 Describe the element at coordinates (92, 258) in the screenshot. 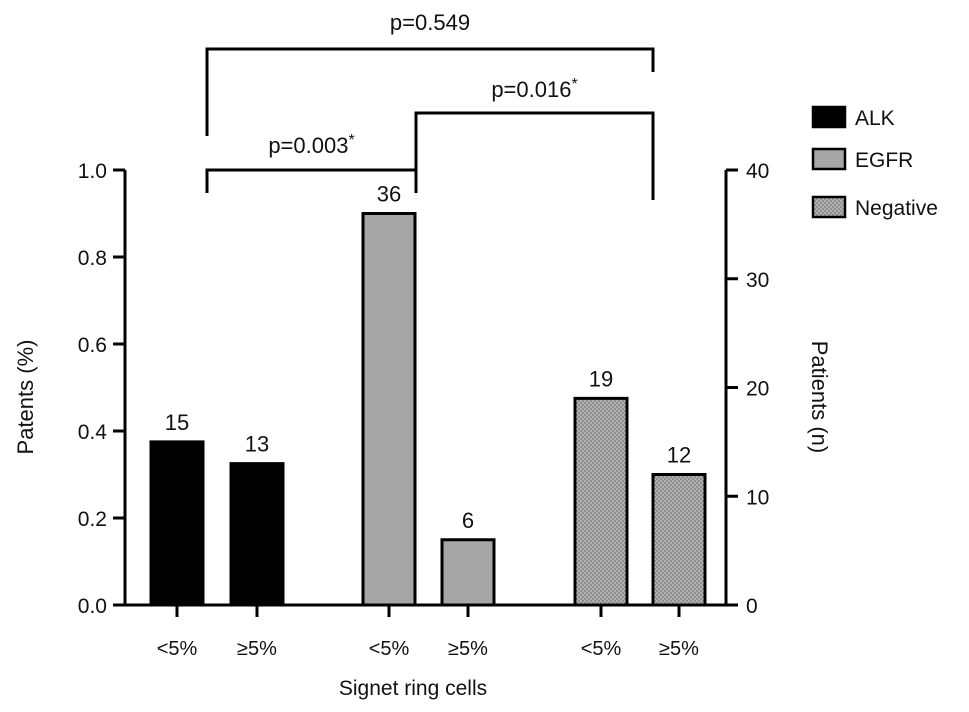

I see `left-y-tick-label: 0.8` at that location.